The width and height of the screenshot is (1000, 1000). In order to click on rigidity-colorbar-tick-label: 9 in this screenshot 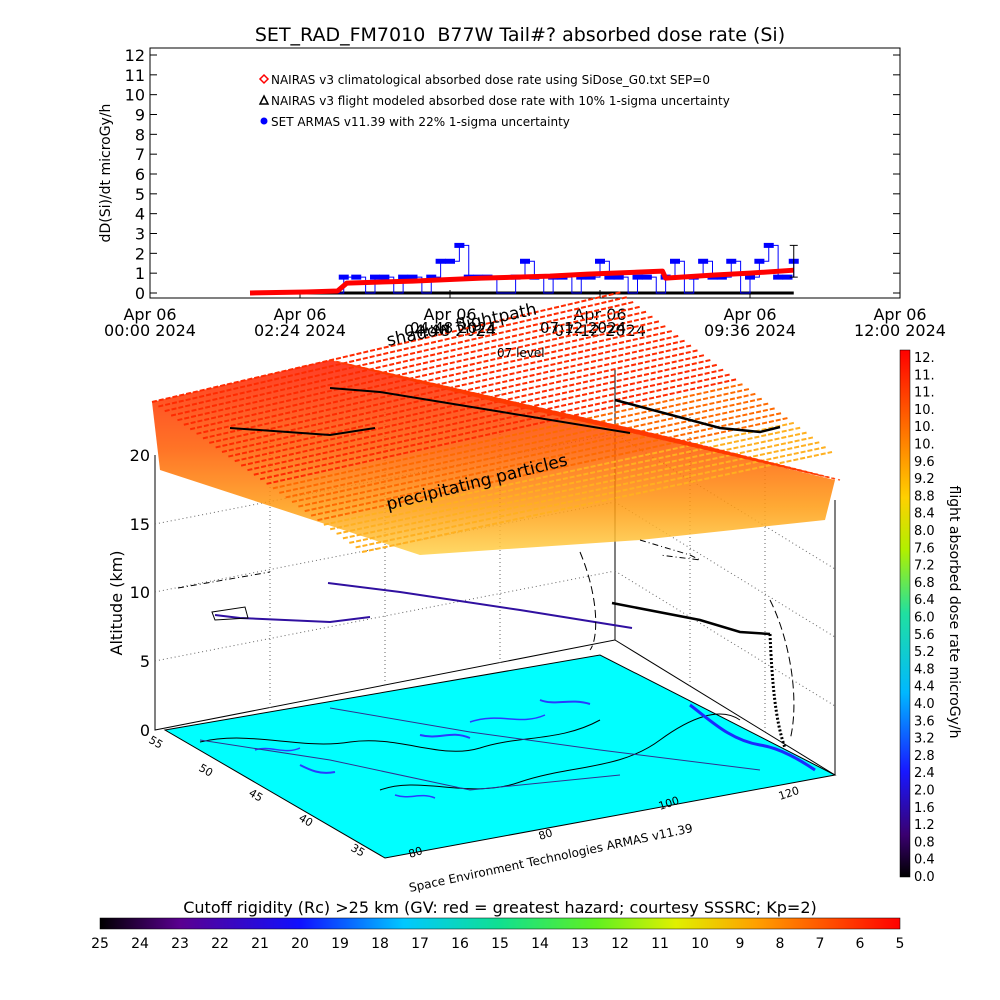, I will do `click(740, 944)`.